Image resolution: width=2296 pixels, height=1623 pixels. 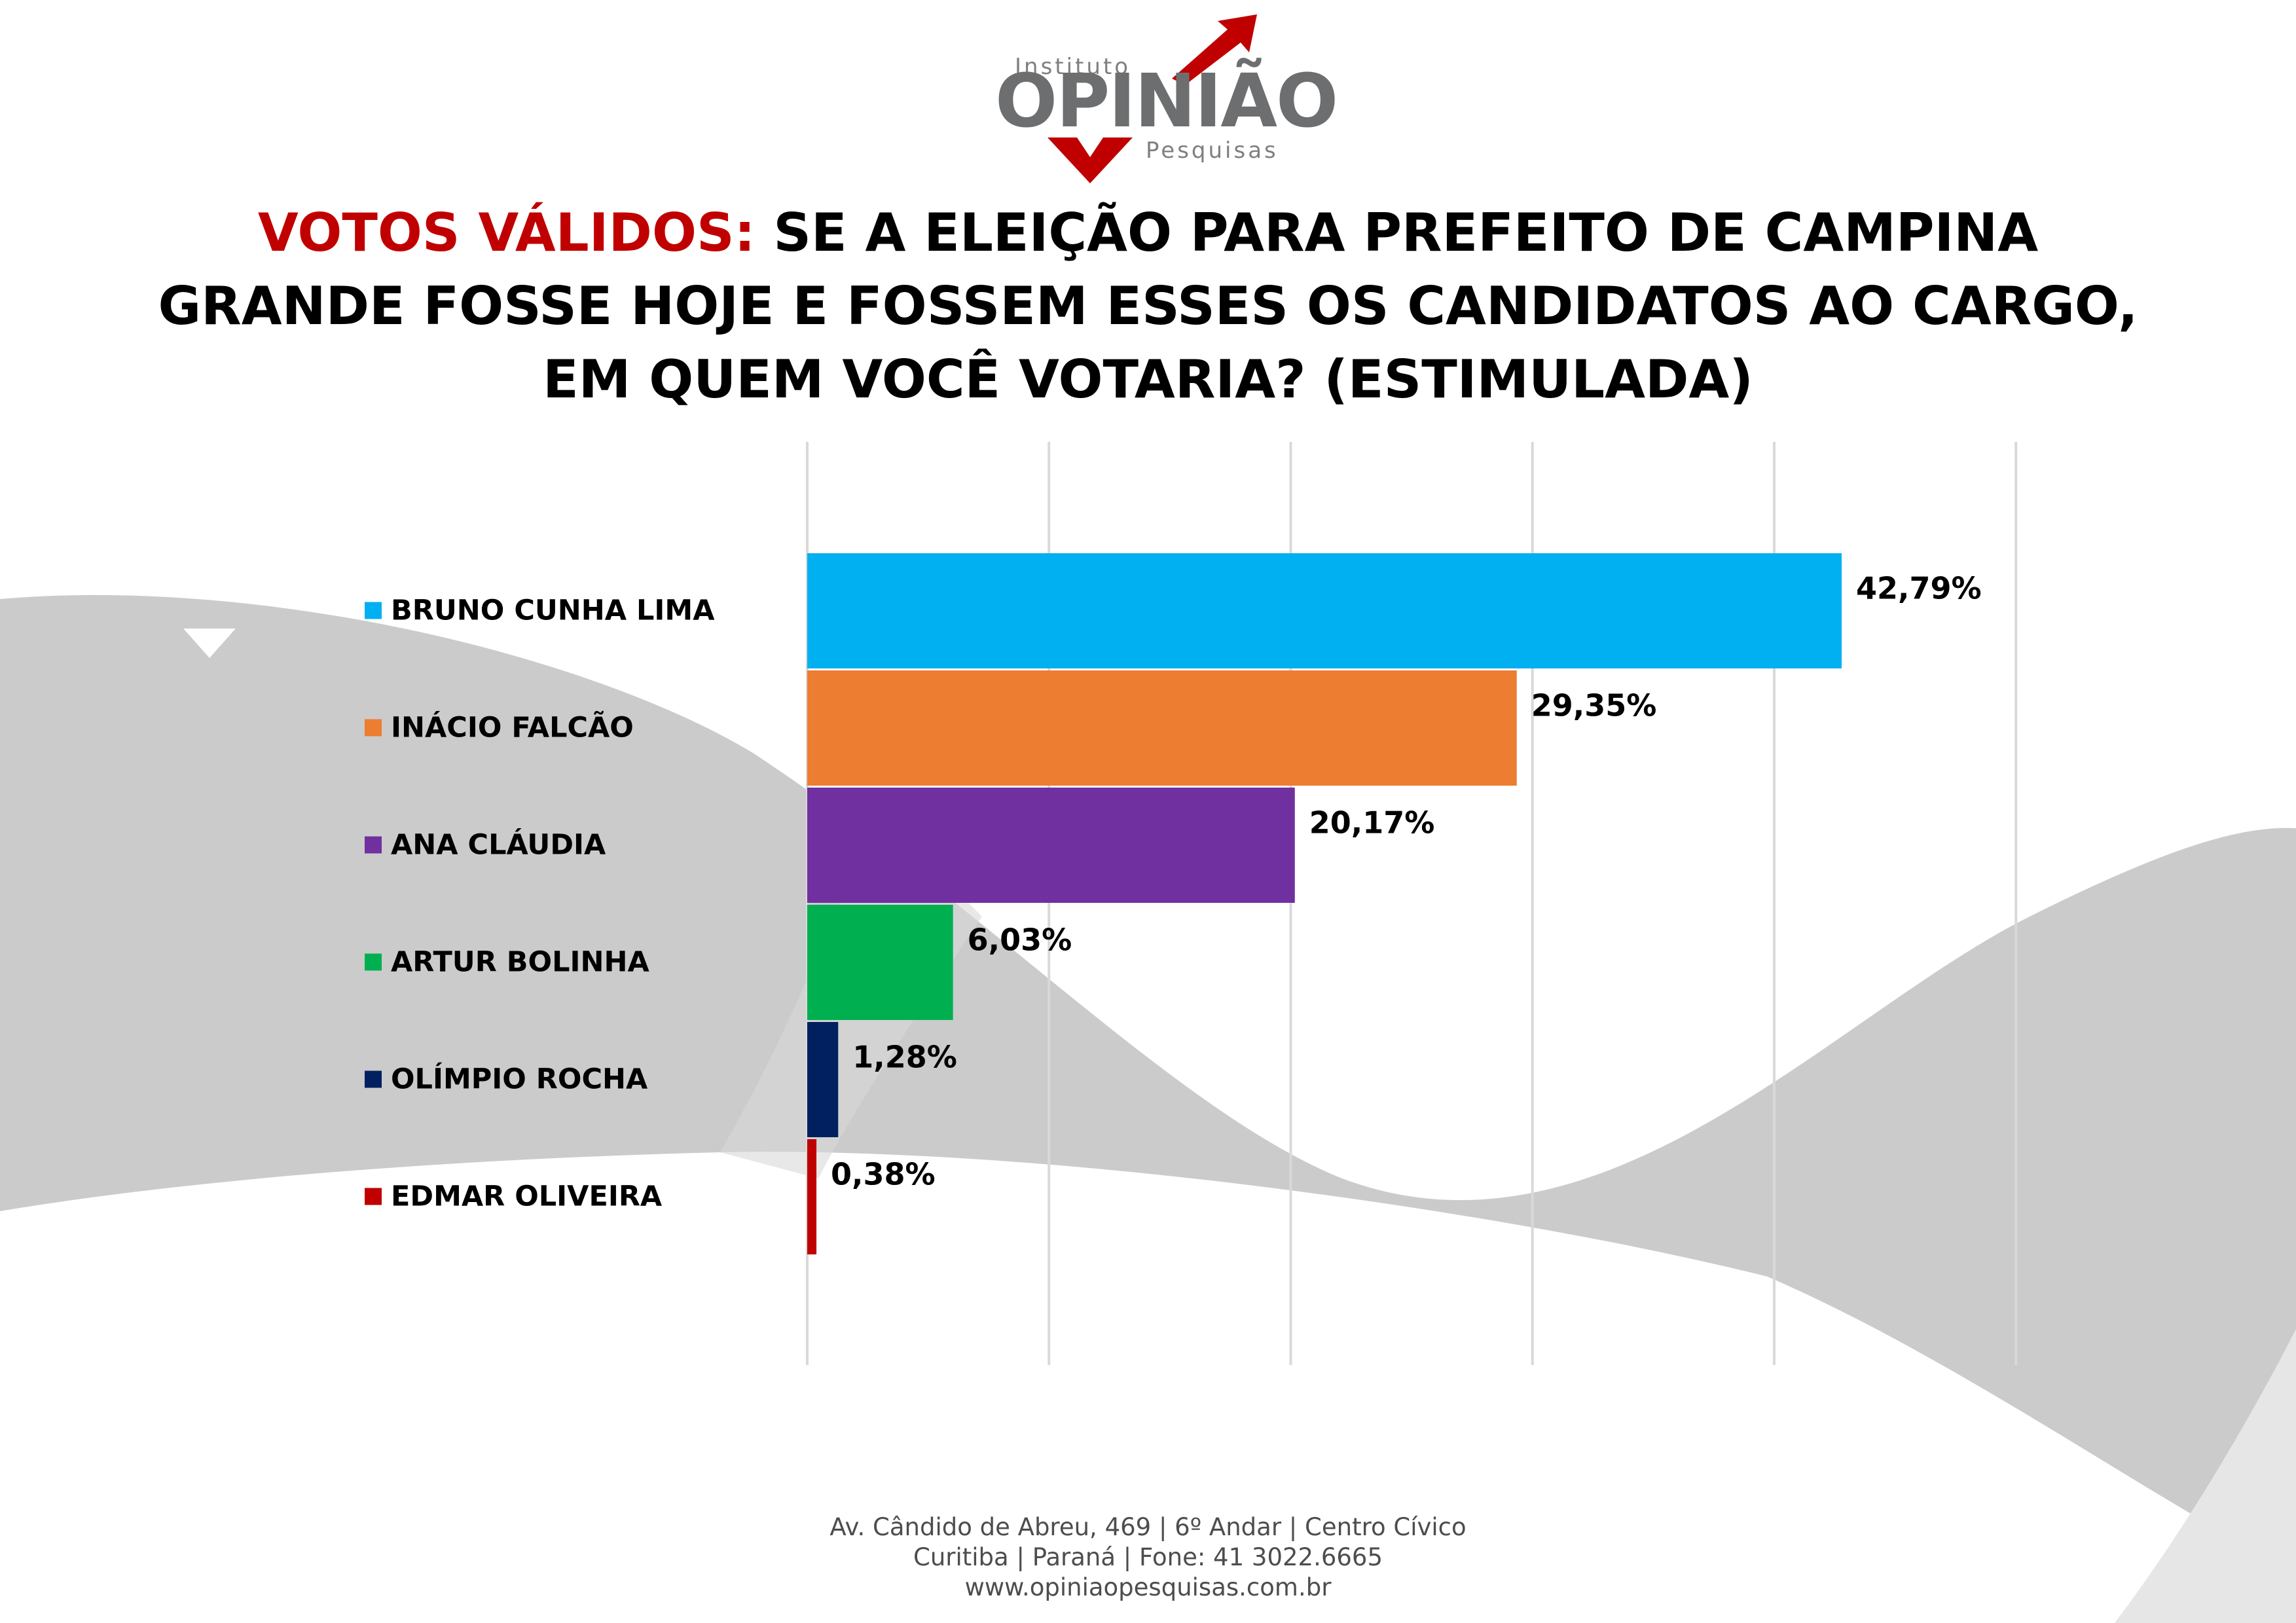 I want to click on footer-line-city: Curitiba | Paraná | Fone: 41 3022.6665, so click(x=1148, y=1557).